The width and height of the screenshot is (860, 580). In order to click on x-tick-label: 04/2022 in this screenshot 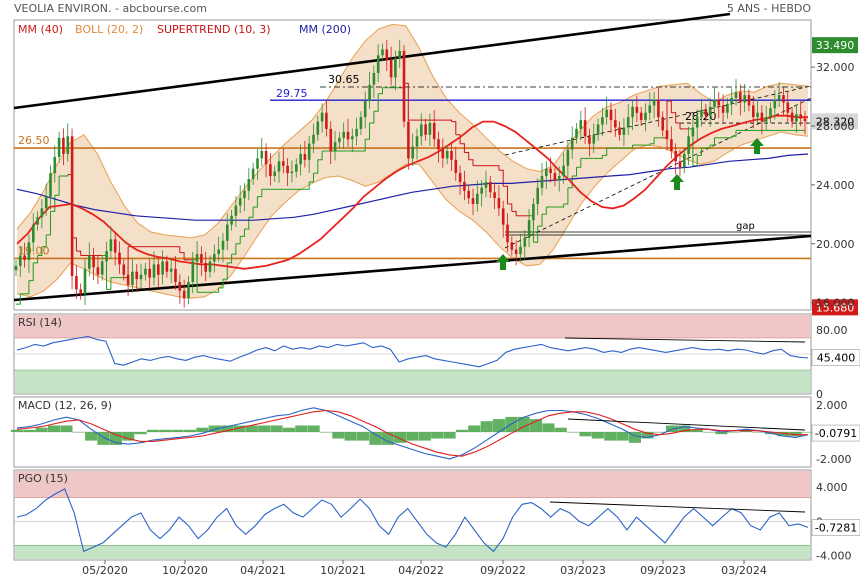, I will do `click(421, 570)`.